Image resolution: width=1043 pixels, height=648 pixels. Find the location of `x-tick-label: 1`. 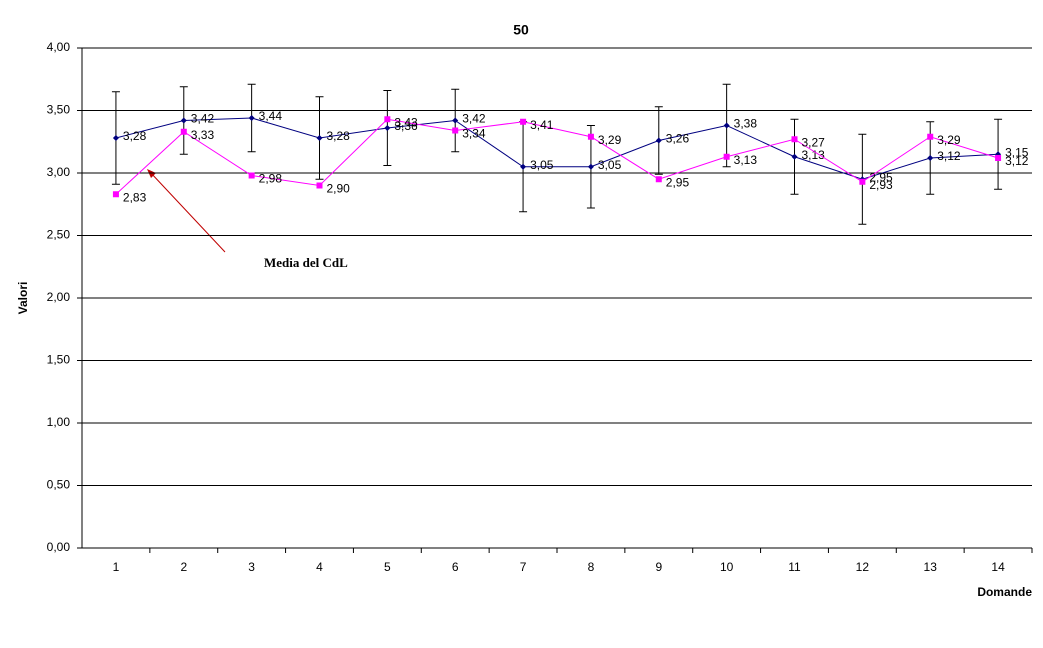

x-tick-label: 1 is located at coordinates (116, 567).